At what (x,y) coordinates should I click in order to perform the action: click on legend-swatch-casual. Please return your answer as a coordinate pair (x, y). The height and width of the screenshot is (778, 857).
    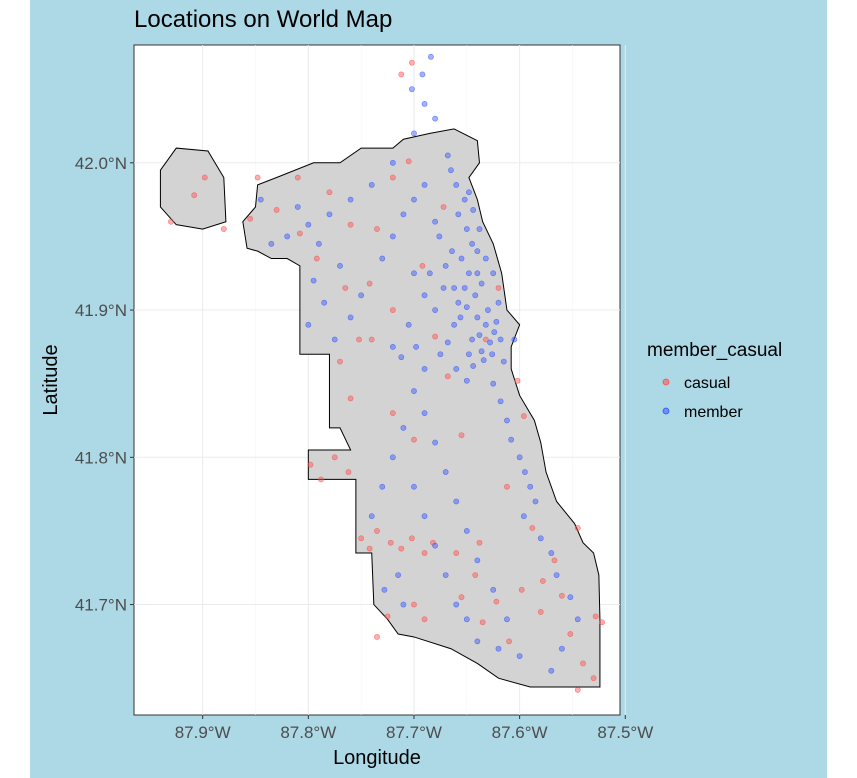
    Looking at the image, I should click on (666, 382).